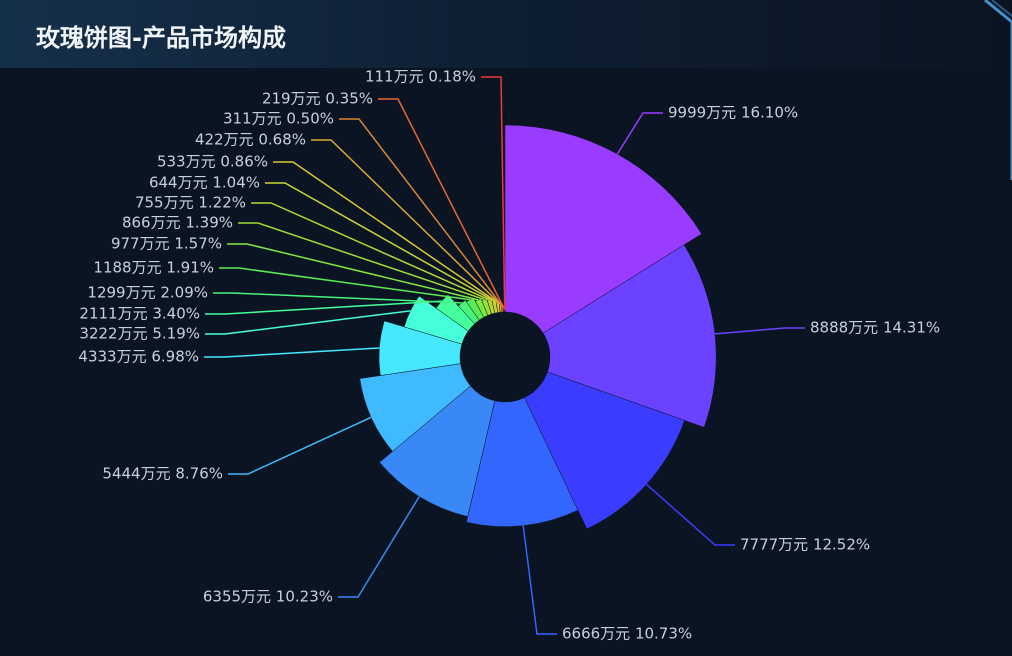  I want to click on data-label: 219万元 0.35%, so click(317, 99).